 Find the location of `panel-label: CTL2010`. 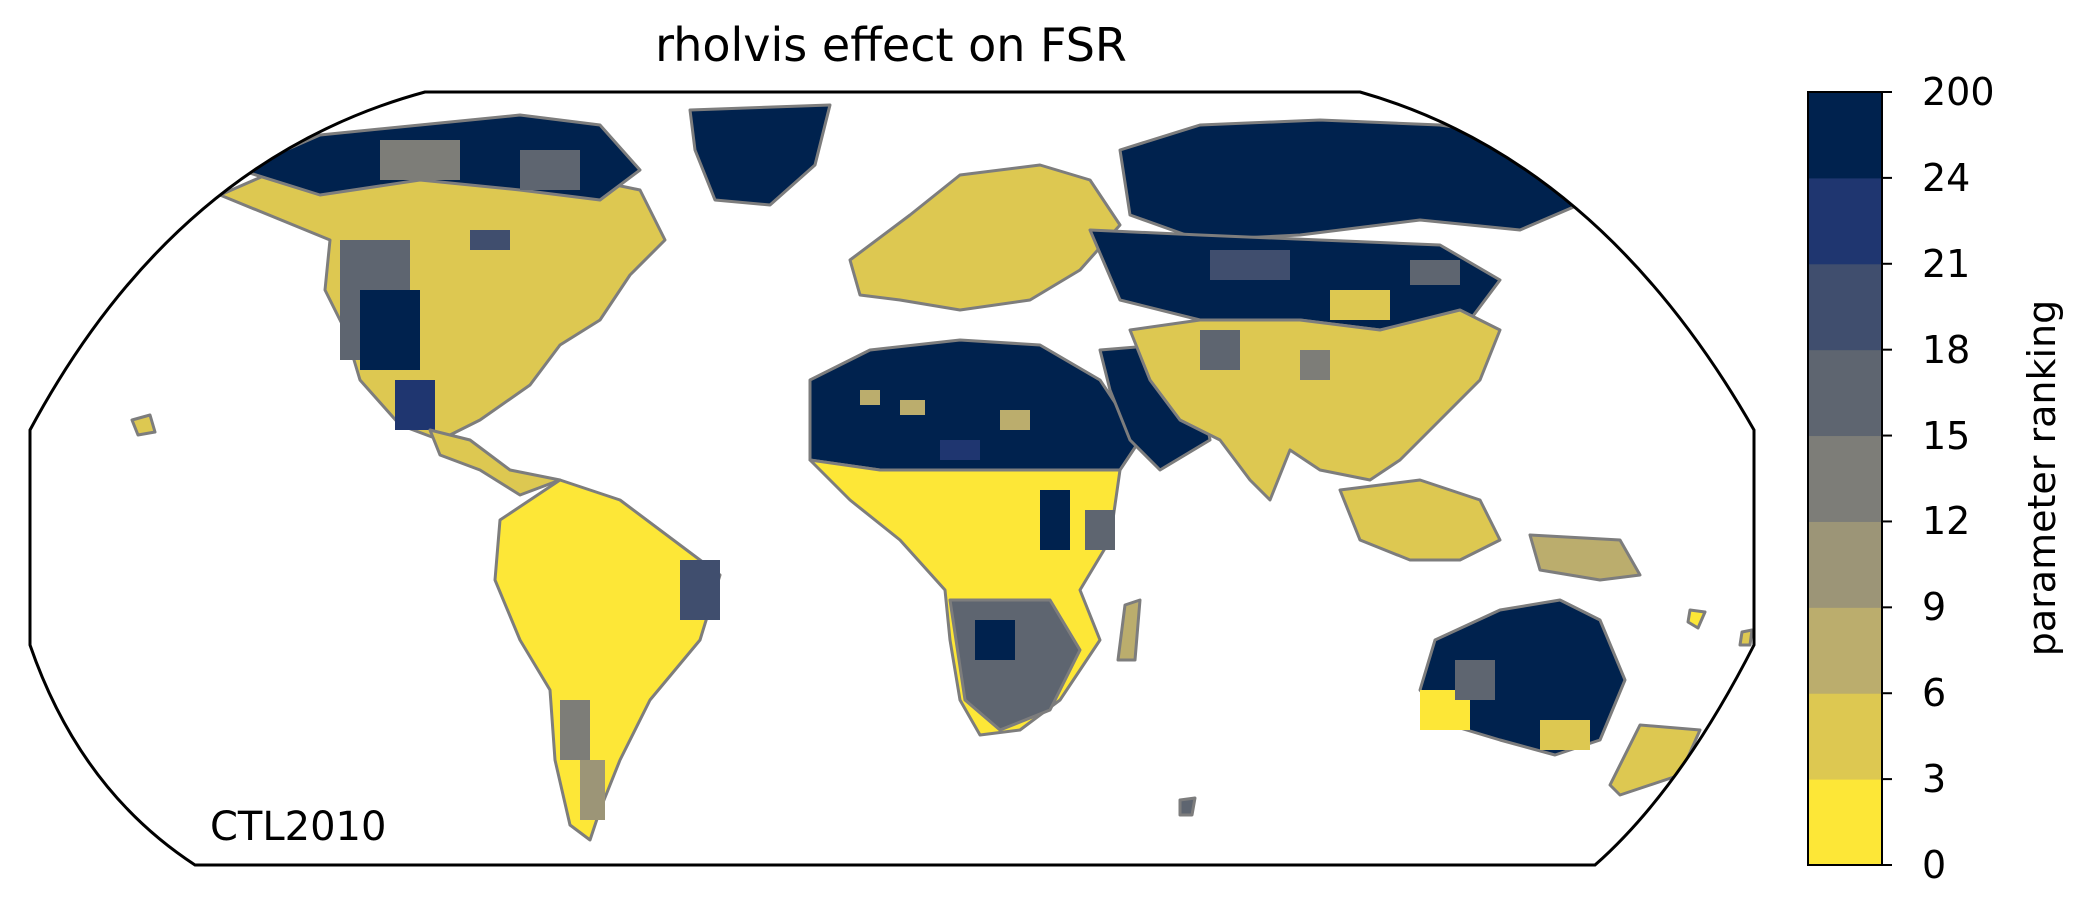

panel-label: CTL2010 is located at coordinates (298, 827).